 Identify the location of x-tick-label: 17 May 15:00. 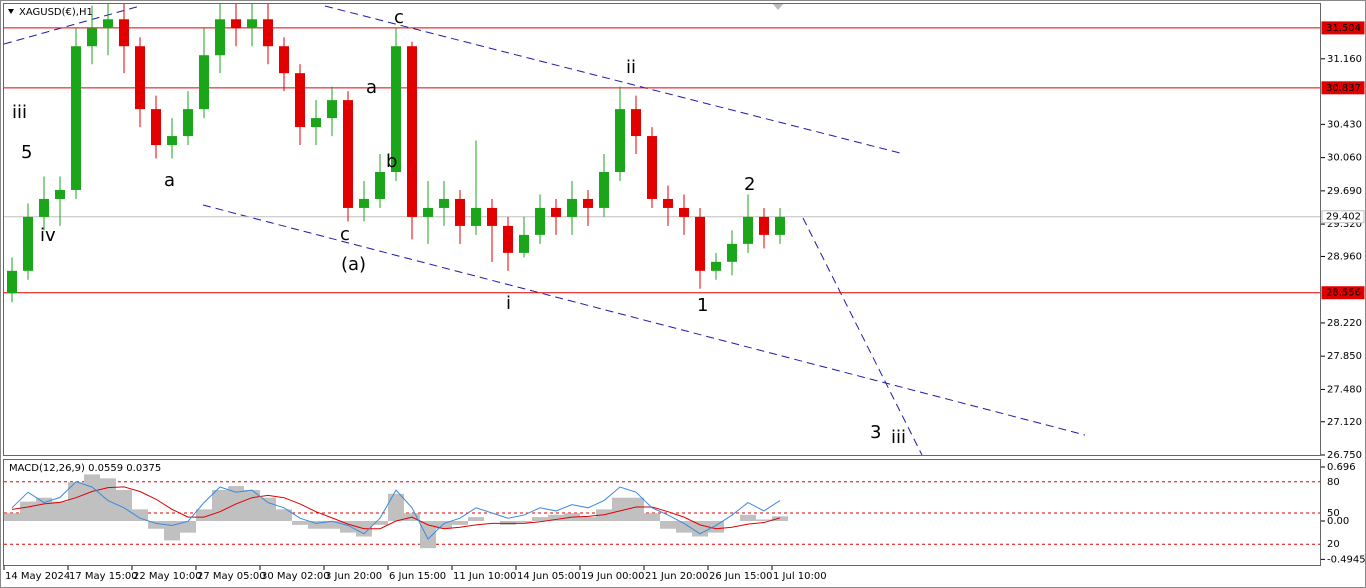
(103, 576).